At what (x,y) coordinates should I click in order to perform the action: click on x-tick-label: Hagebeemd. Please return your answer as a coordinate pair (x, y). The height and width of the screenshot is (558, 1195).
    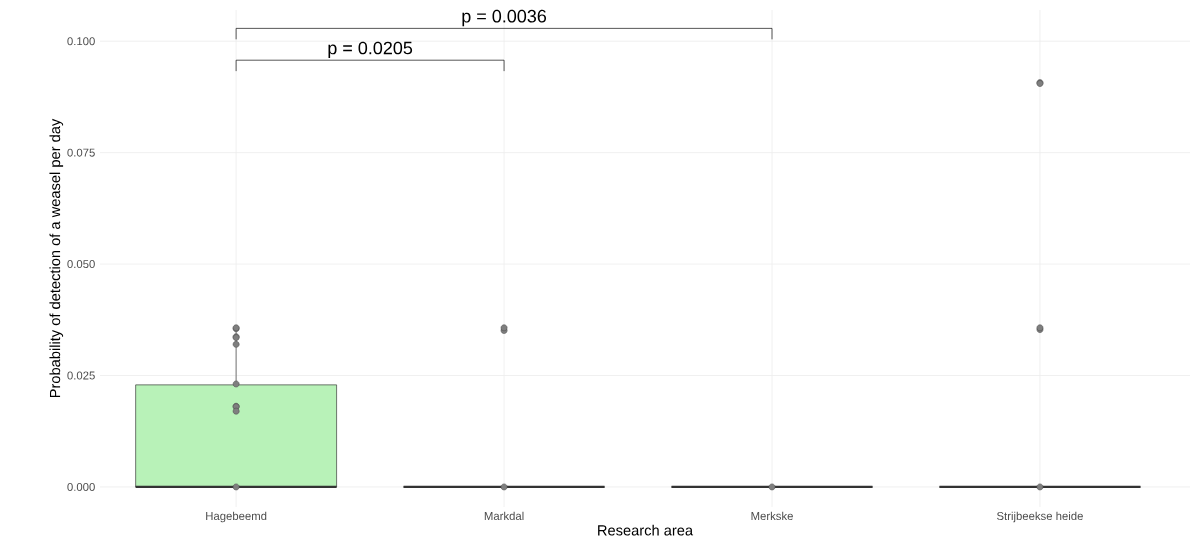
    Looking at the image, I should click on (236, 517).